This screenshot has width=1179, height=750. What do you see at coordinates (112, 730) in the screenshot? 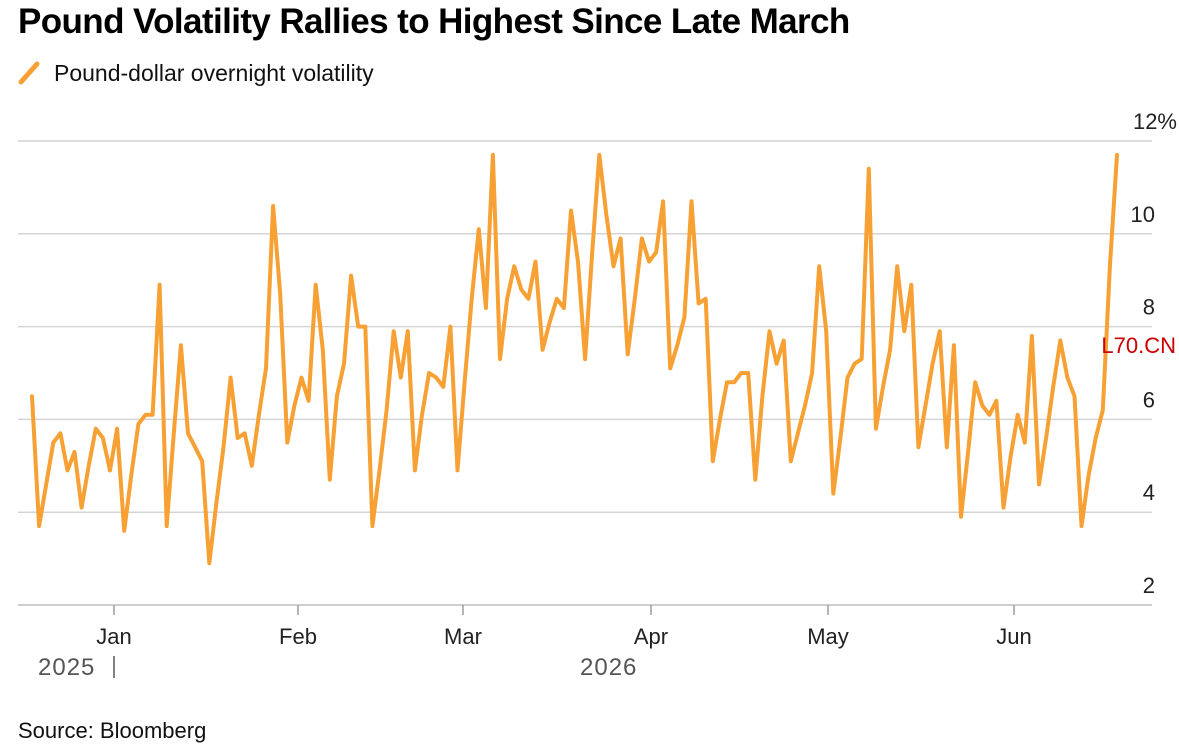
I see `source-note: Source: Bloomberg` at bounding box center [112, 730].